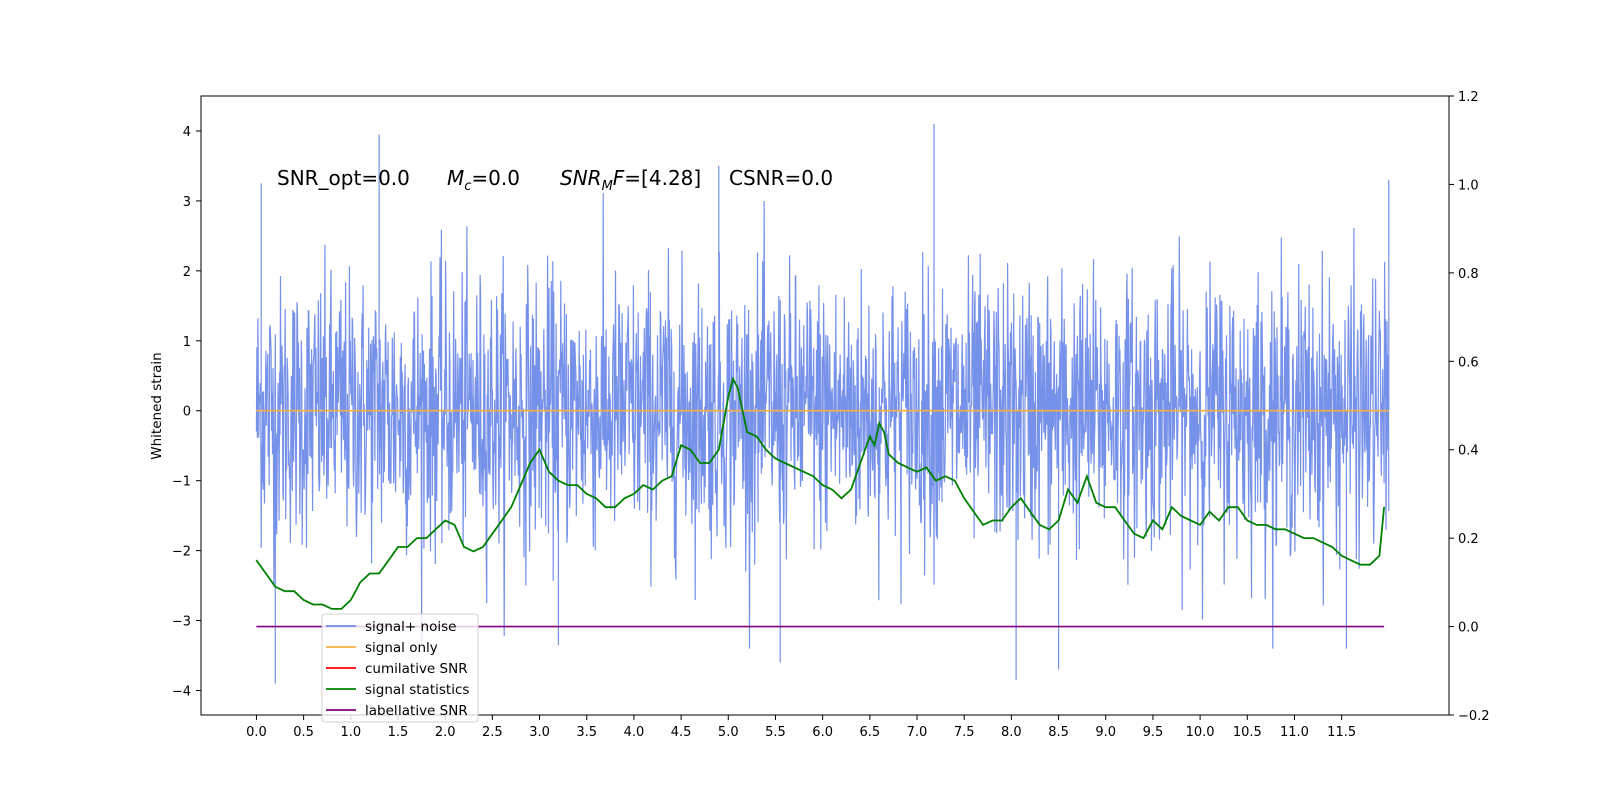 This screenshot has width=1600, height=800. I want to click on y-tick-label: 4, so click(187, 132).